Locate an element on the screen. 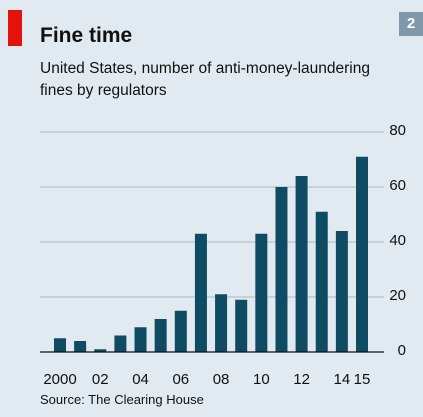  x-tick-label: 08 is located at coordinates (221, 379).